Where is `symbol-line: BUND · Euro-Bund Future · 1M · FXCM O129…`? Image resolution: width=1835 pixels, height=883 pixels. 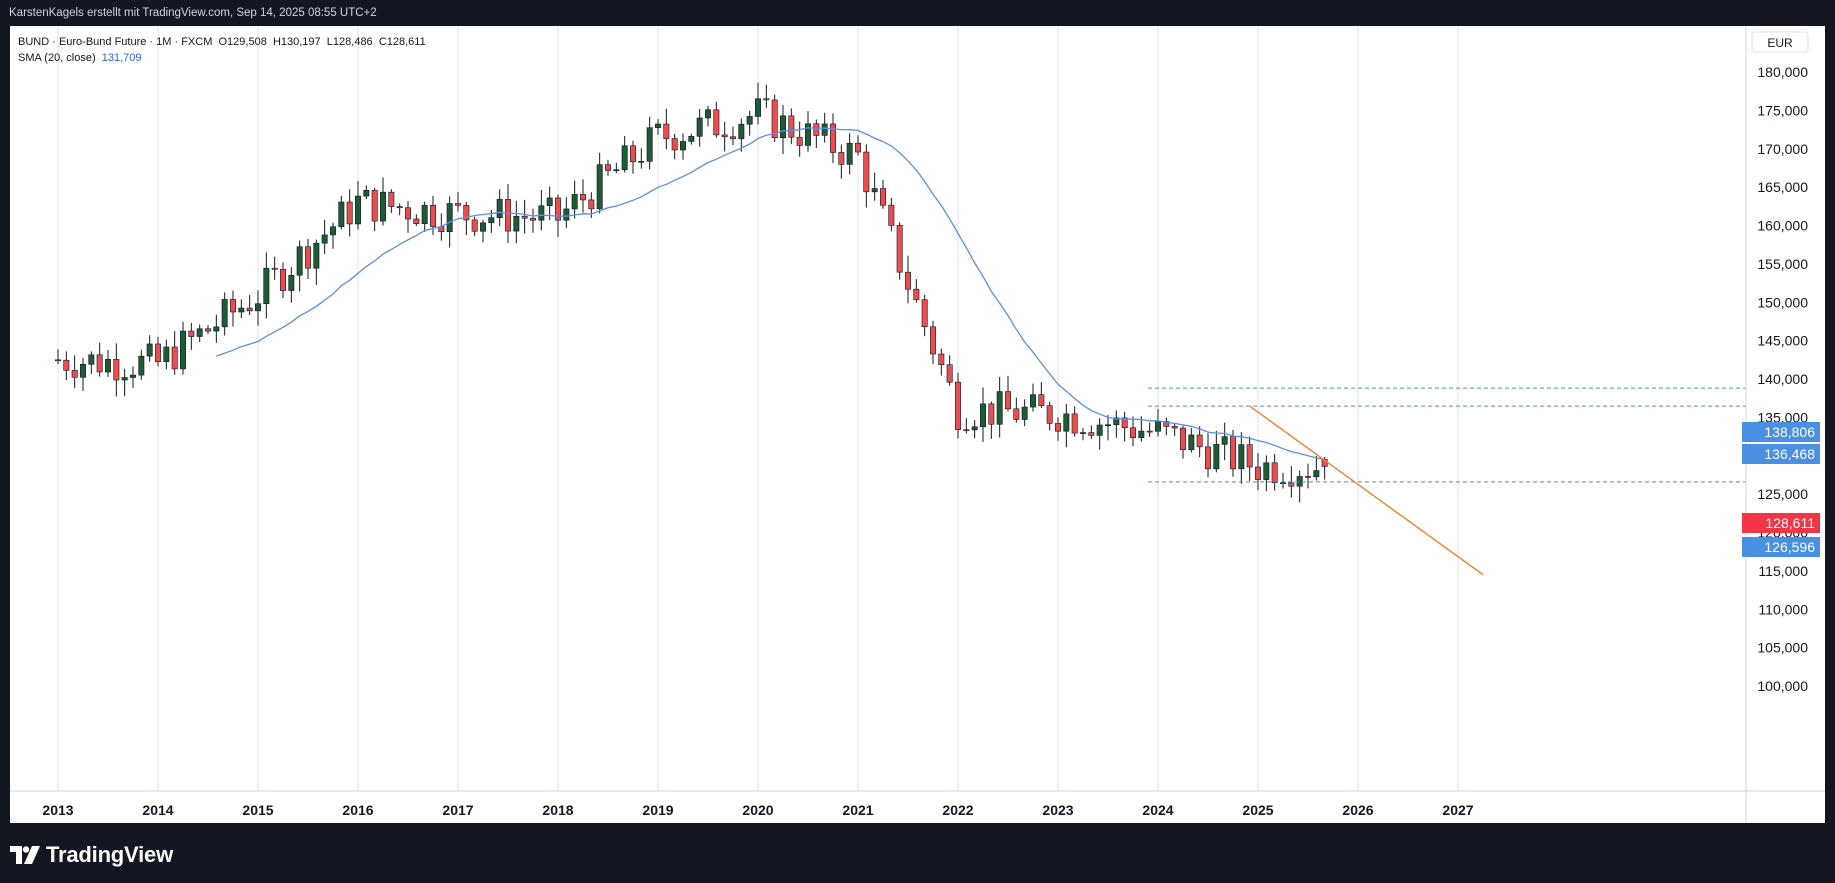
symbol-line: BUND · Euro-Bund Future · 1M · FXCM O129… is located at coordinates (222, 42).